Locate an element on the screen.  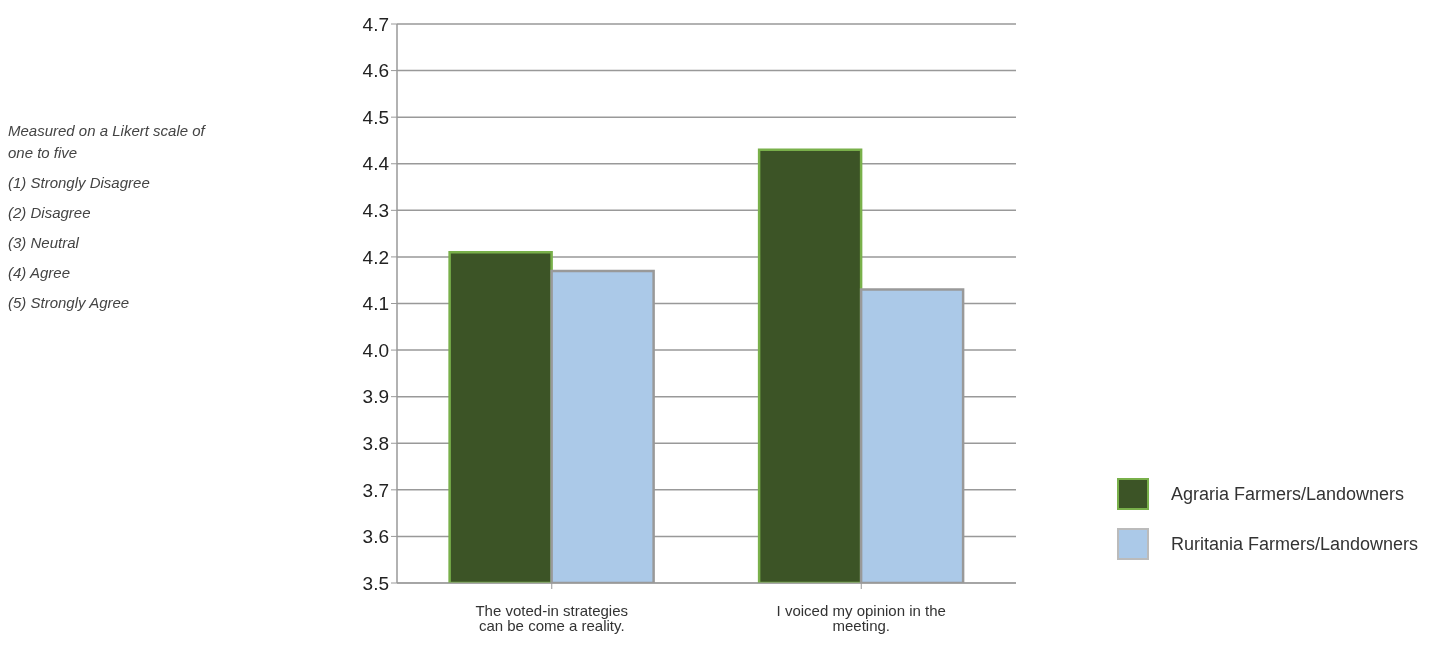
legend-label: Ruritania Farmers/Landowners is located at coordinates (1294, 544).